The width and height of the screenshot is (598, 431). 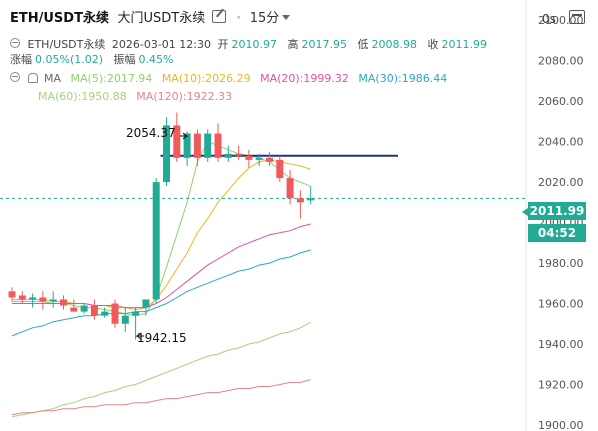 What do you see at coordinates (69, 59) in the screenshot?
I see `change-value: 0.05%(1.02)` at bounding box center [69, 59].